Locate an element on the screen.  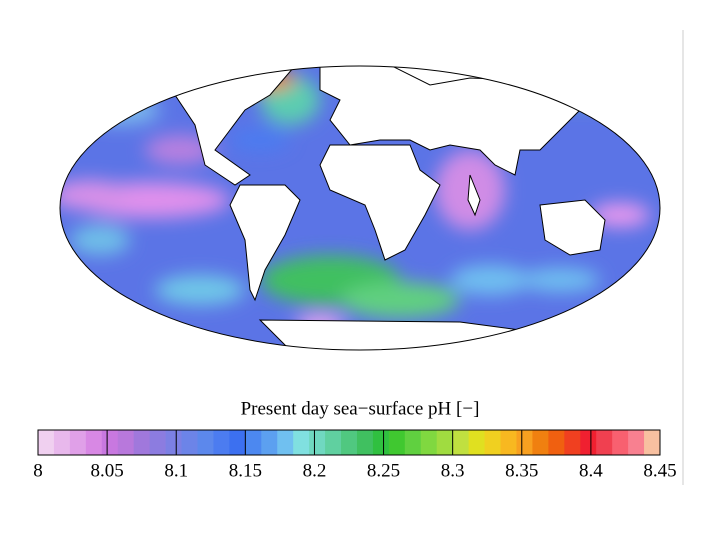
tick-label: 8.25 is located at coordinates (383, 470).